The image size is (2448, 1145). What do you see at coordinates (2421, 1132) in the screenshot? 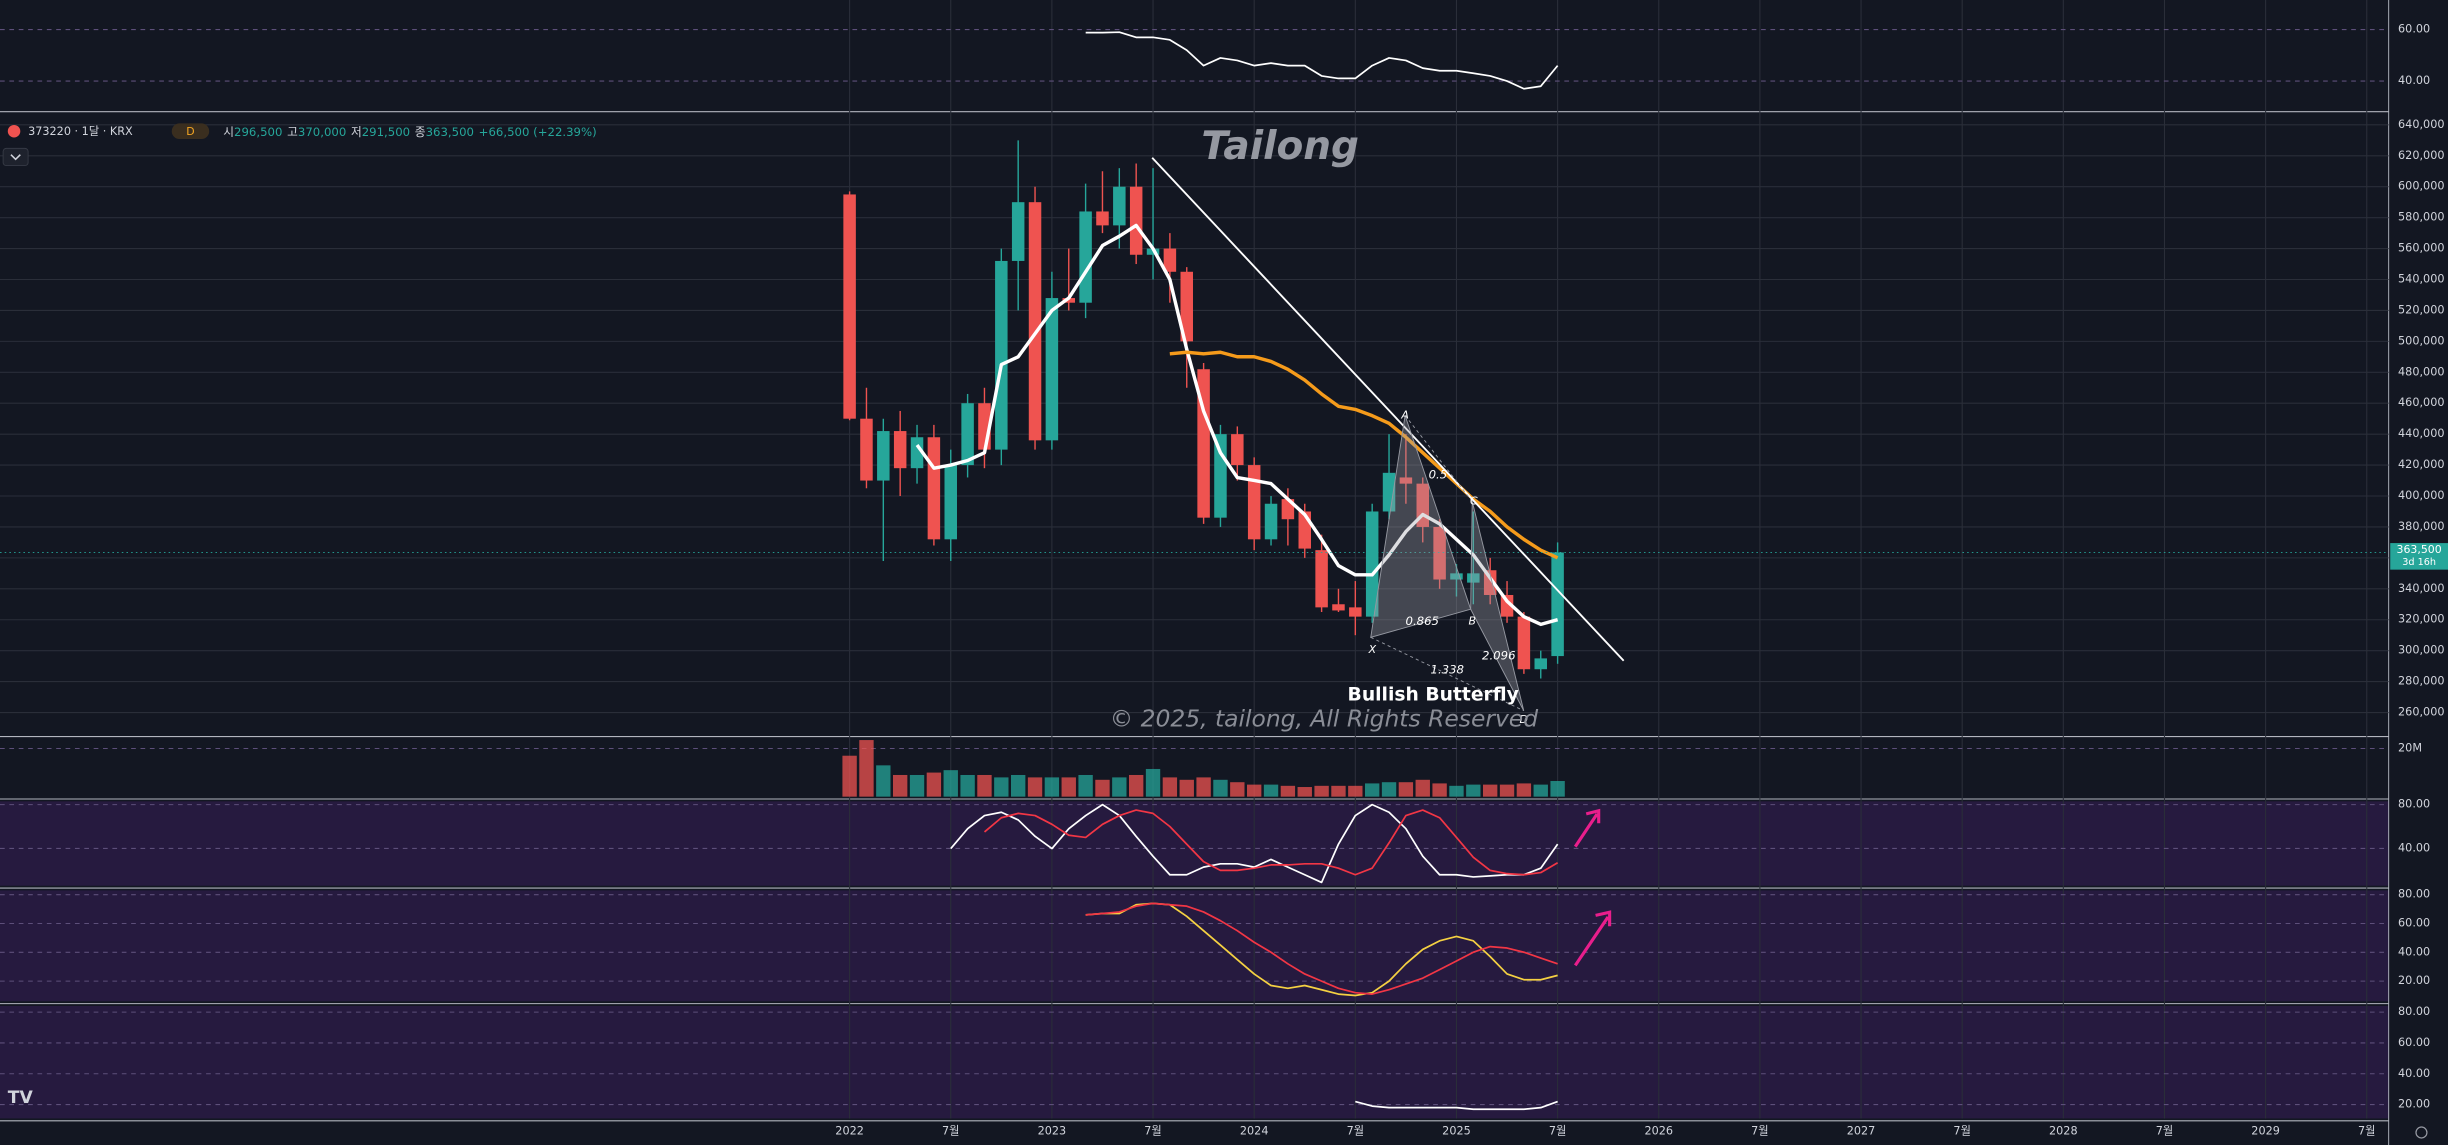
I see `settings-icon` at bounding box center [2421, 1132].